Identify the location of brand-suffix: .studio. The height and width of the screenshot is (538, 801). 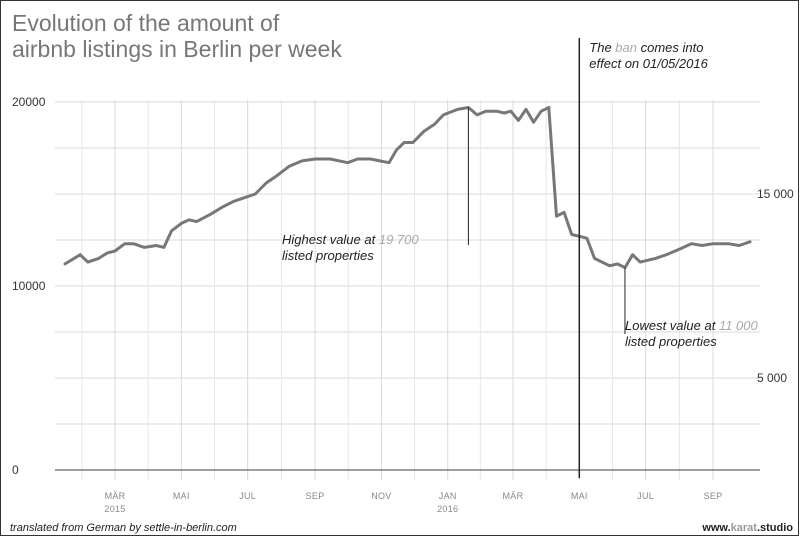
(774, 528).